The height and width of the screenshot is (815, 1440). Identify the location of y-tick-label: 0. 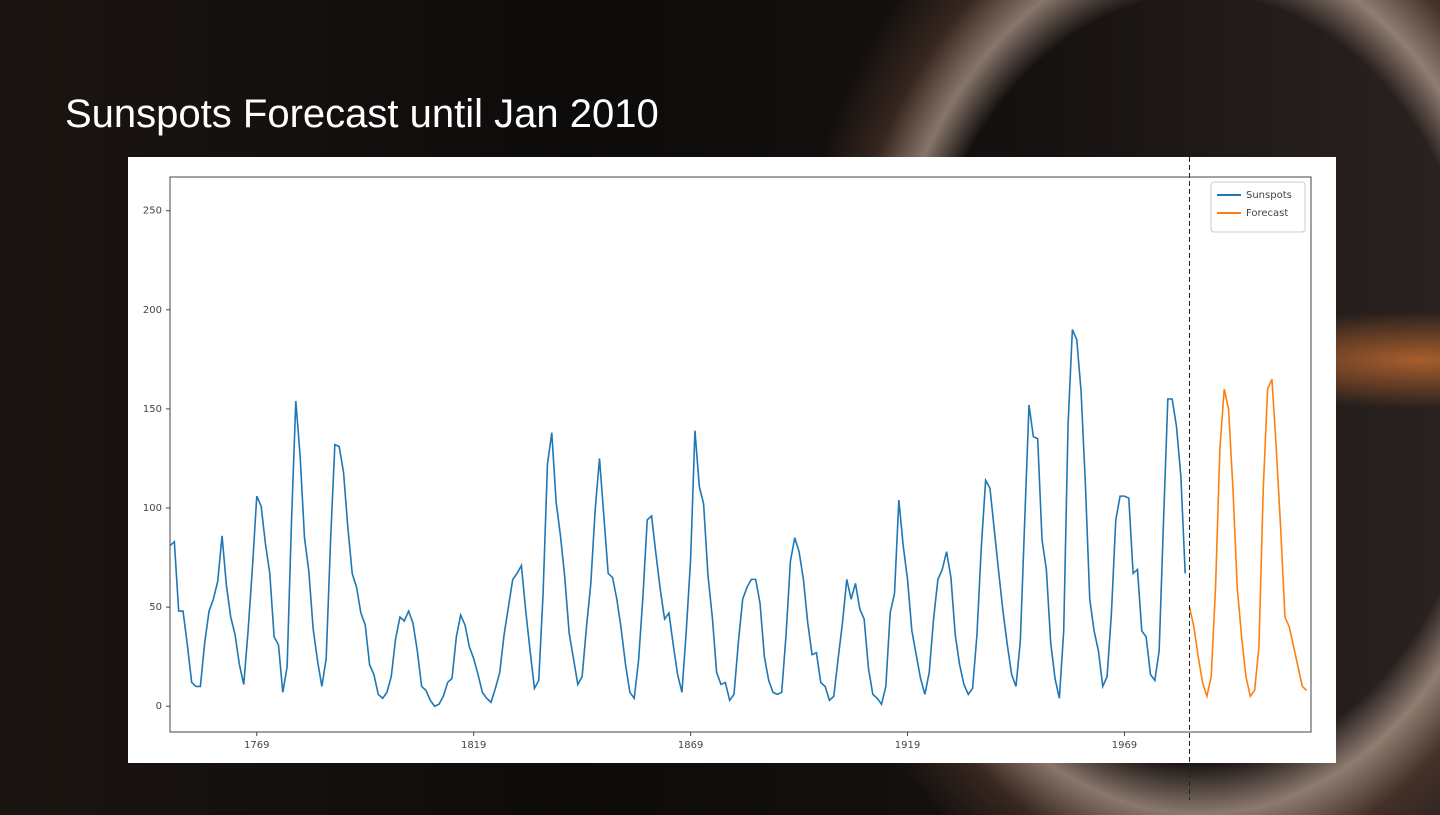
(159, 706).